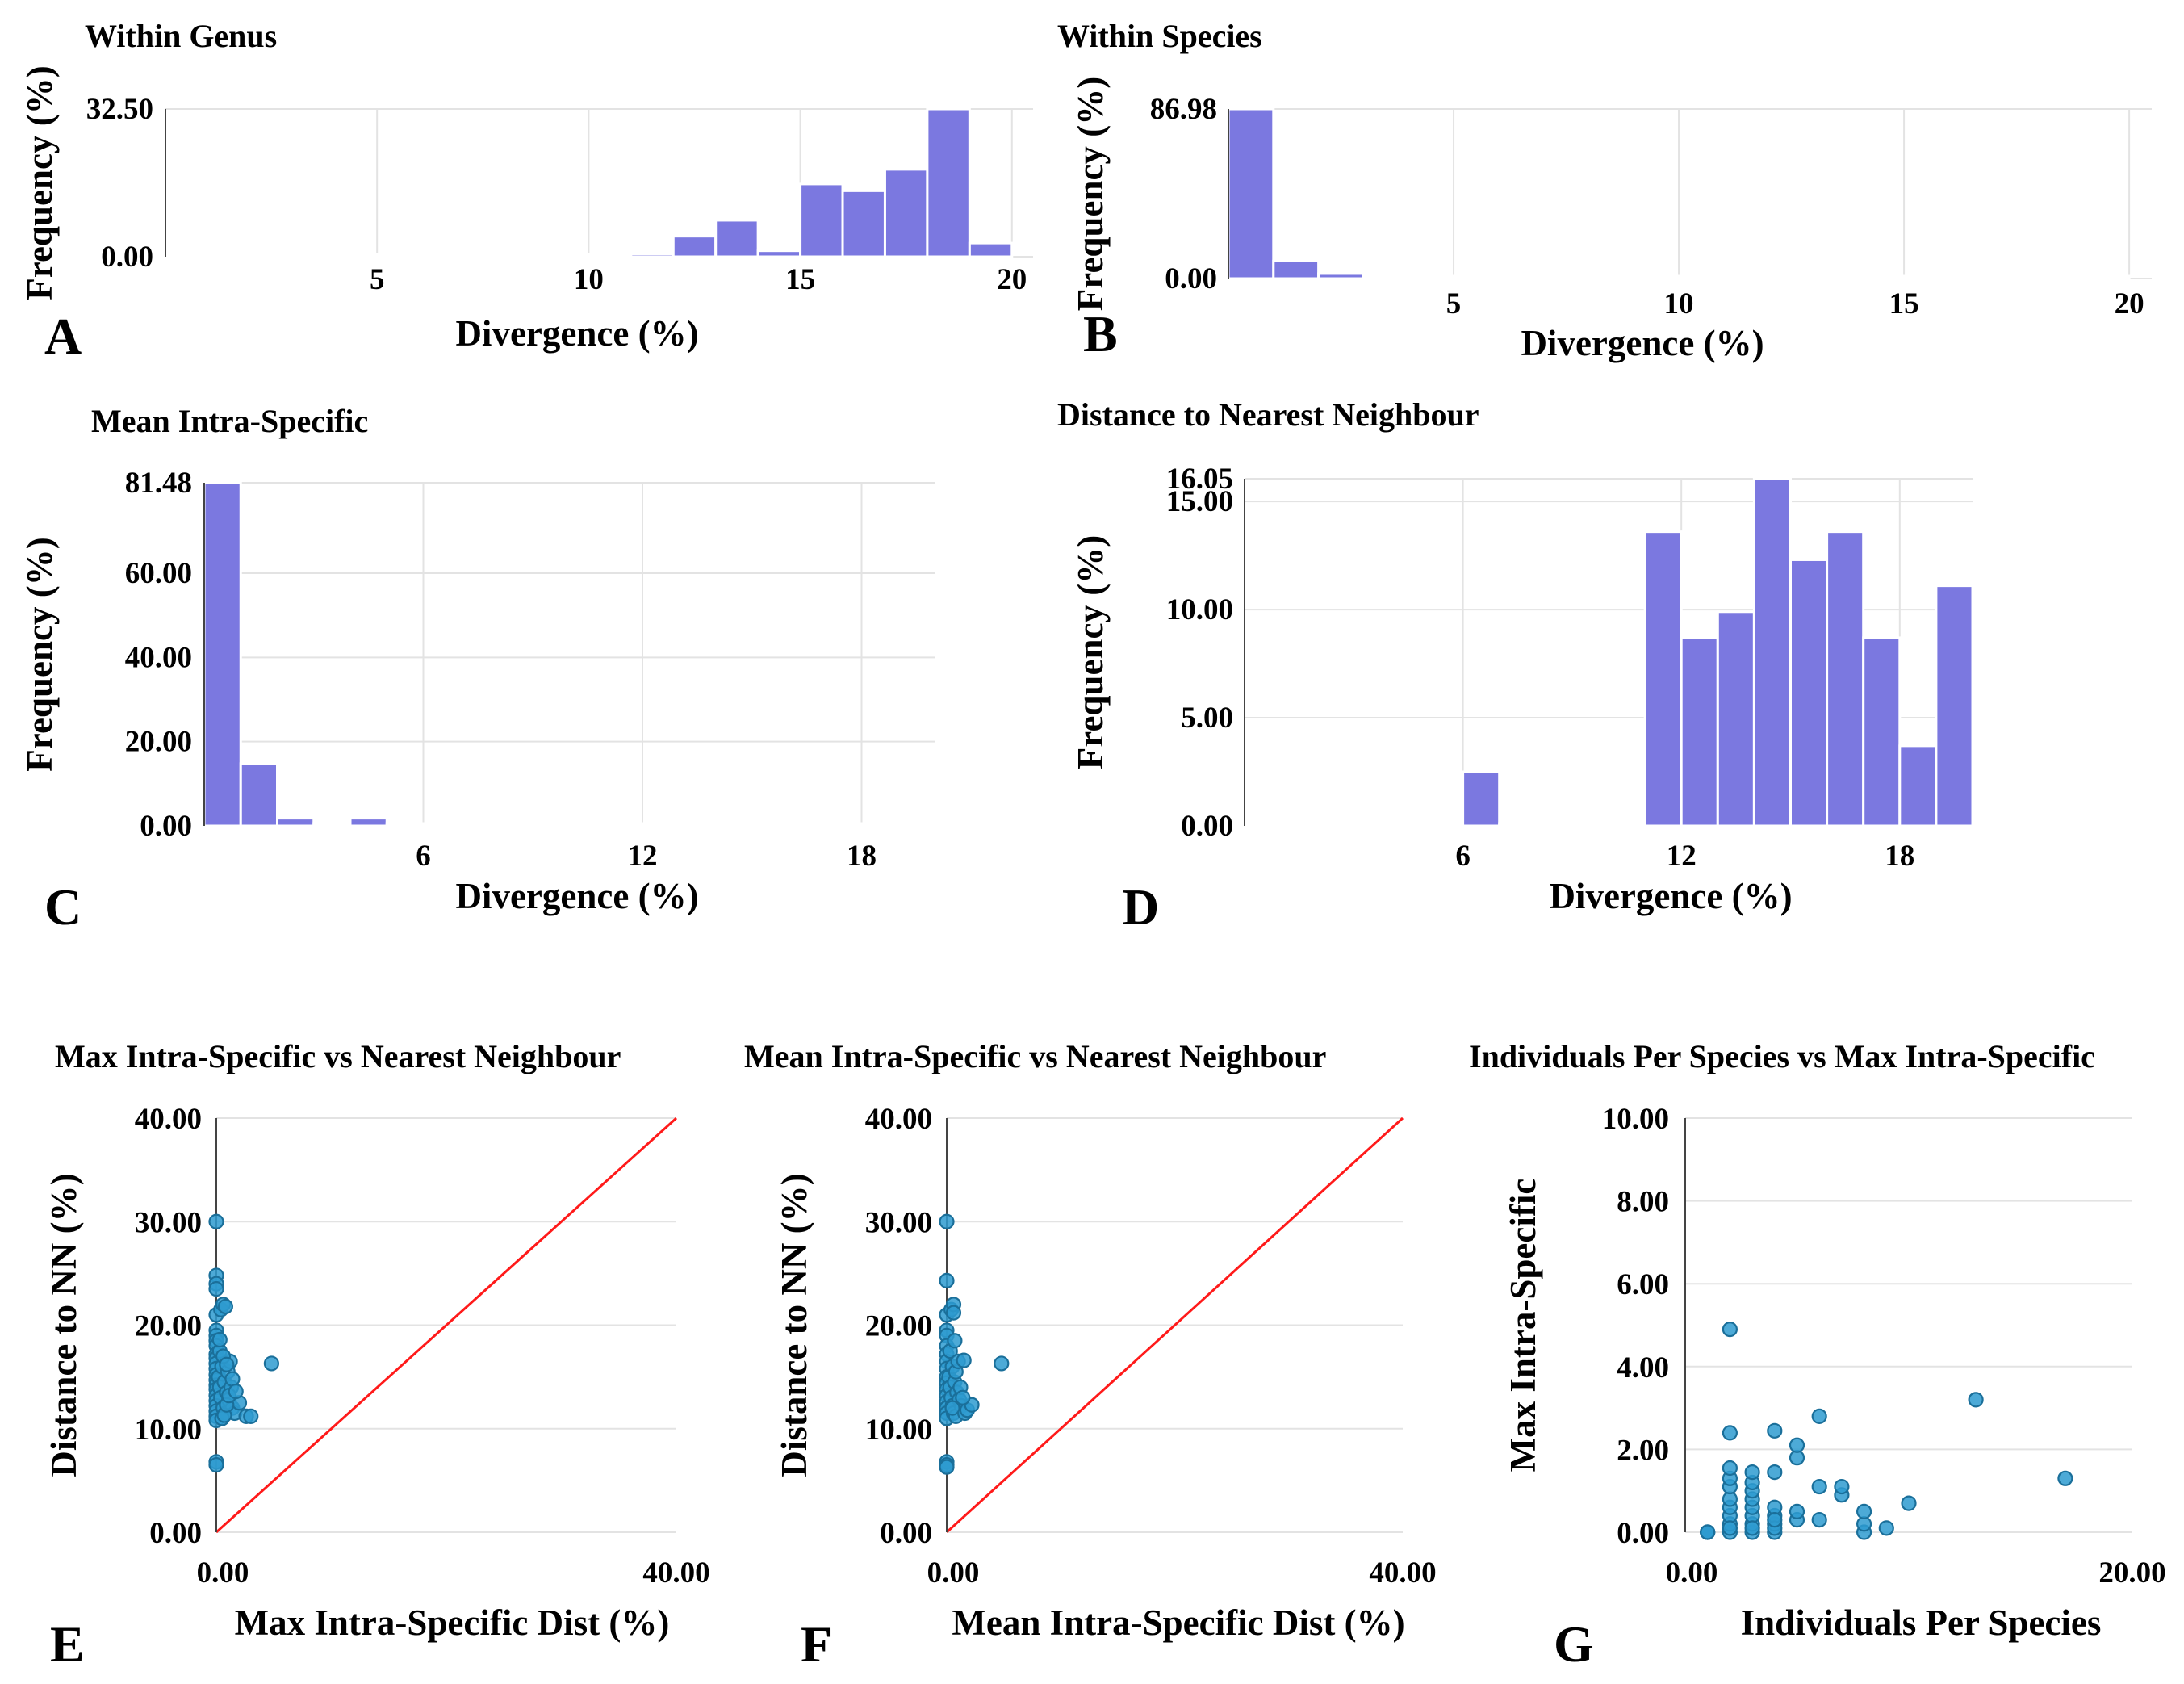 This screenshot has height=1684, width=2184. Describe the element at coordinates (120, 109) in the screenshot. I see `y-tick-label: 32.50` at that location.